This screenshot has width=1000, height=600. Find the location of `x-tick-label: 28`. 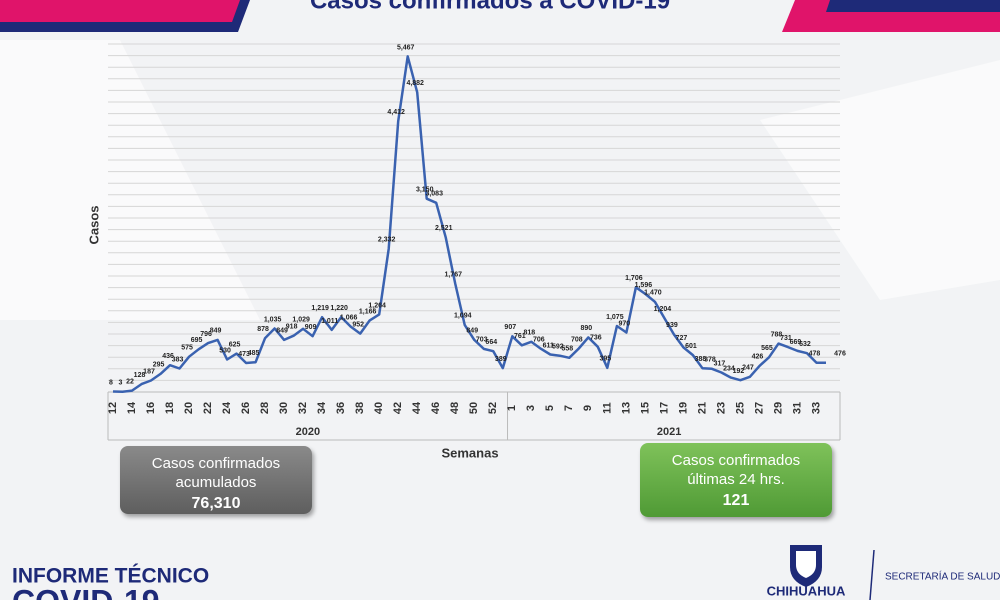

x-tick-label: 28 is located at coordinates (265, 408).